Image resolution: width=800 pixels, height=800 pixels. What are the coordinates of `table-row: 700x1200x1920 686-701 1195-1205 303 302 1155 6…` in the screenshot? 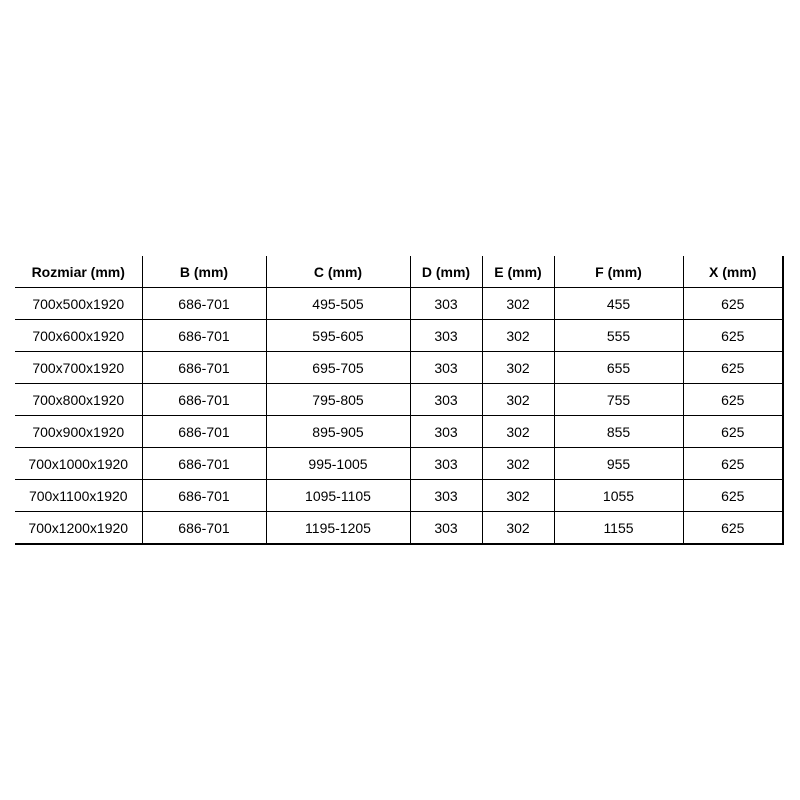 It's located at (399, 528).